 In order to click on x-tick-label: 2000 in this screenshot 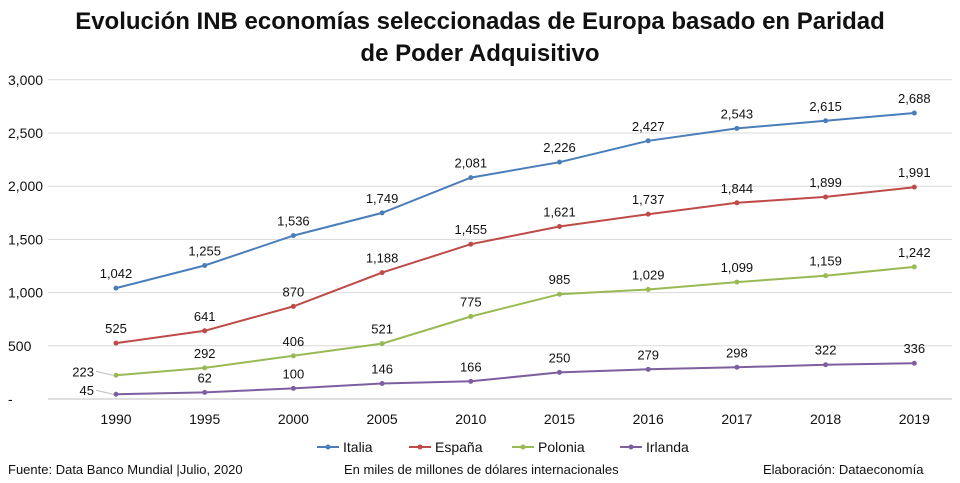, I will do `click(293, 419)`.